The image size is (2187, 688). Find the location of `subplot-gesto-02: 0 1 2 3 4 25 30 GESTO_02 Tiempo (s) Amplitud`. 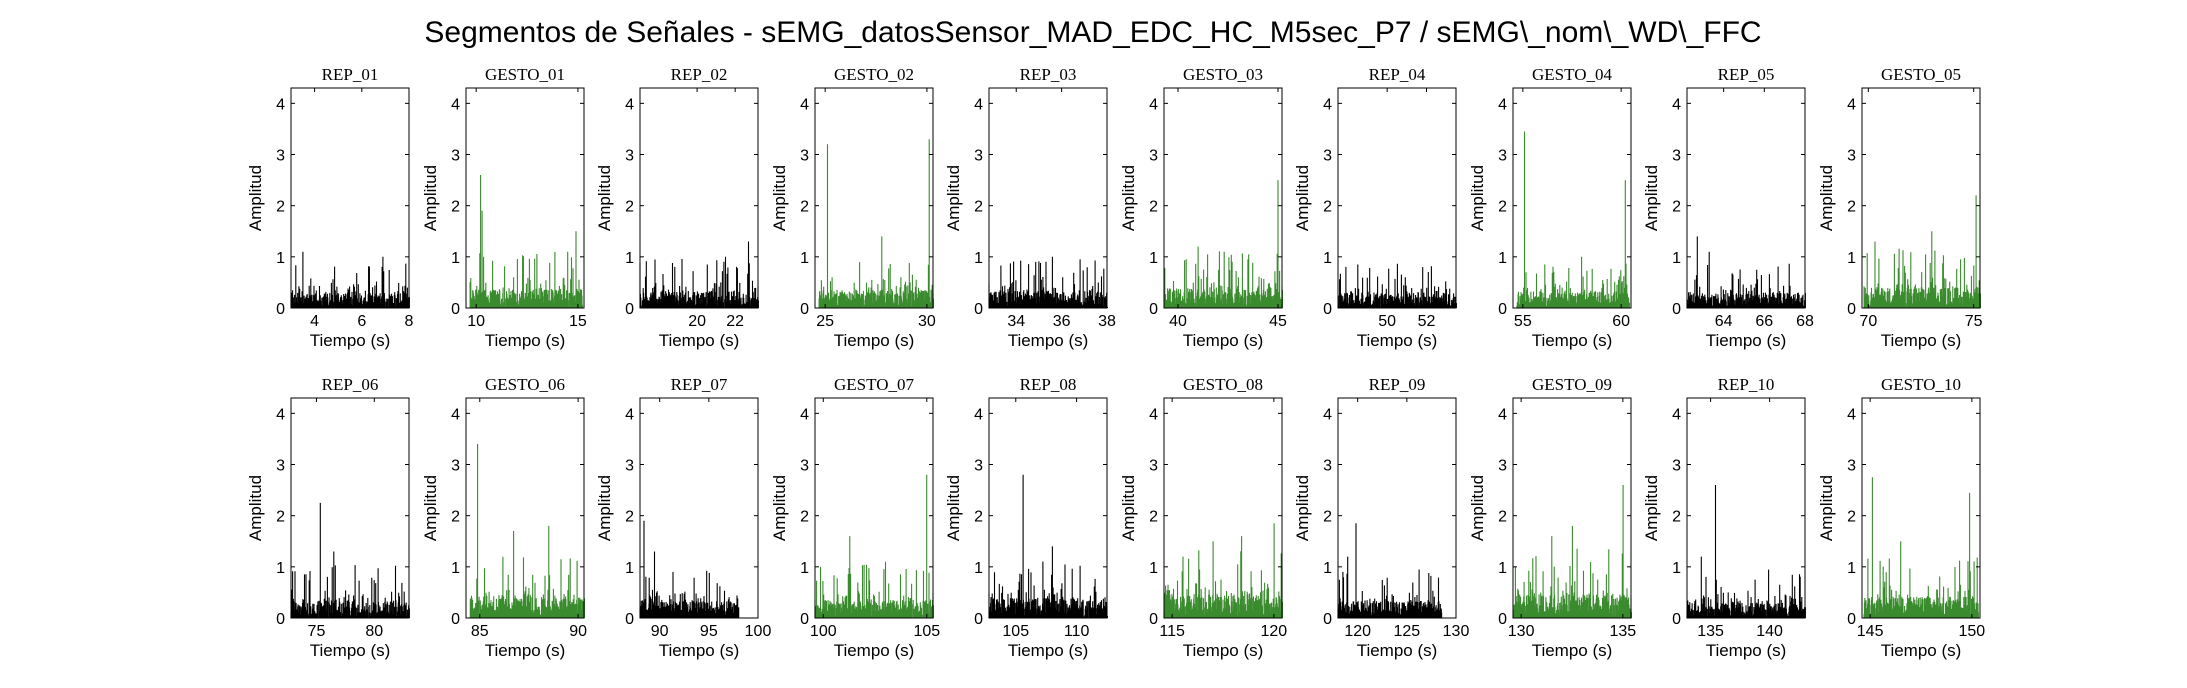

subplot-gesto-02: 0 1 2 3 4 25 30 GESTO_02 Tiempo (s) Amplitud is located at coordinates (853, 207).